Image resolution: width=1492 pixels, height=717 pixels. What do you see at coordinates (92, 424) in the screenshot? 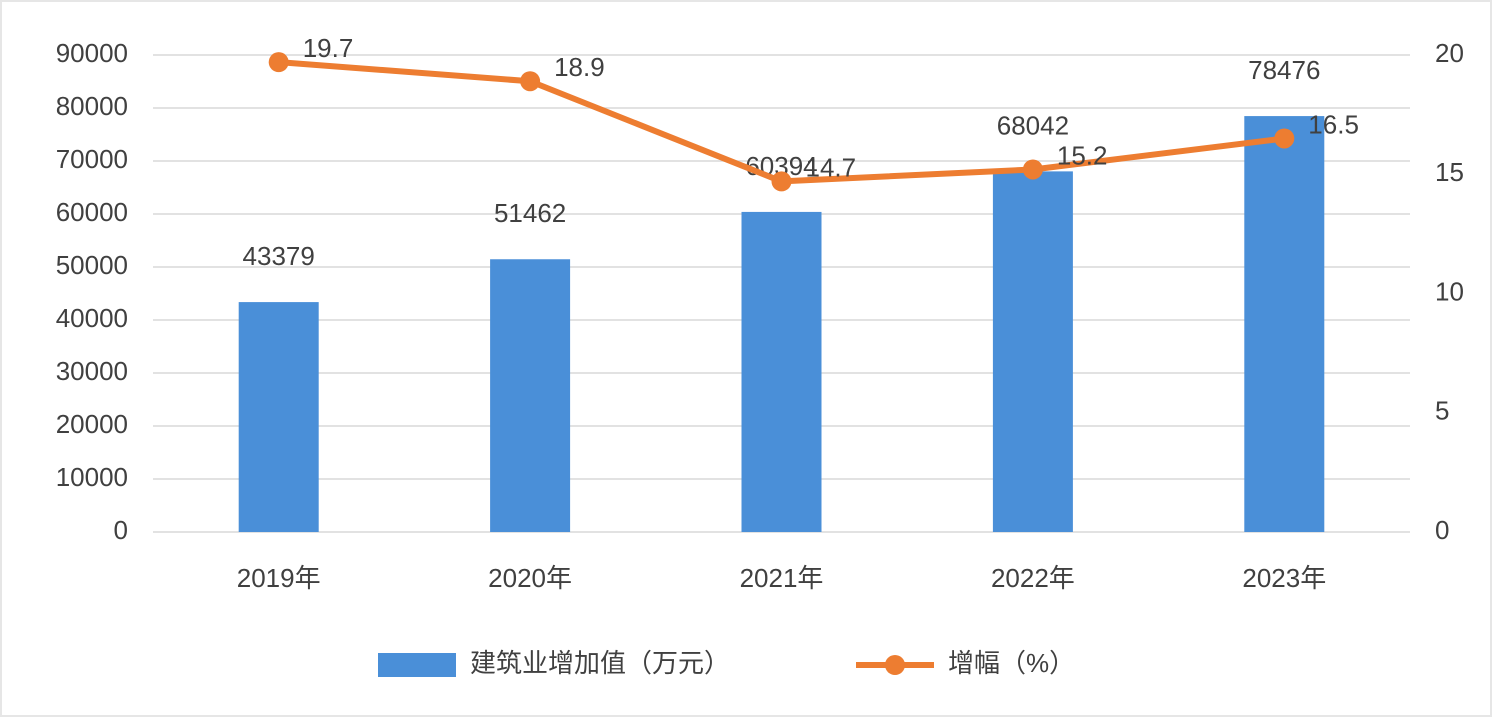
I see `y-tick-label: 20000` at bounding box center [92, 424].